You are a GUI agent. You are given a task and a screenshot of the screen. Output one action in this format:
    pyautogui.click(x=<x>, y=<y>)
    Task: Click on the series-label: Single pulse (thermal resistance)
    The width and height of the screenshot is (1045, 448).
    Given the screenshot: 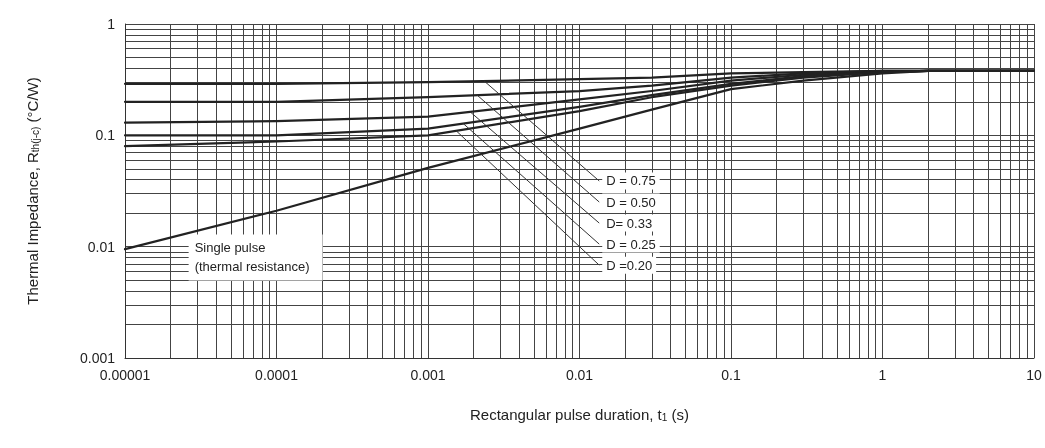 What is the action you would take?
    pyautogui.click(x=252, y=257)
    